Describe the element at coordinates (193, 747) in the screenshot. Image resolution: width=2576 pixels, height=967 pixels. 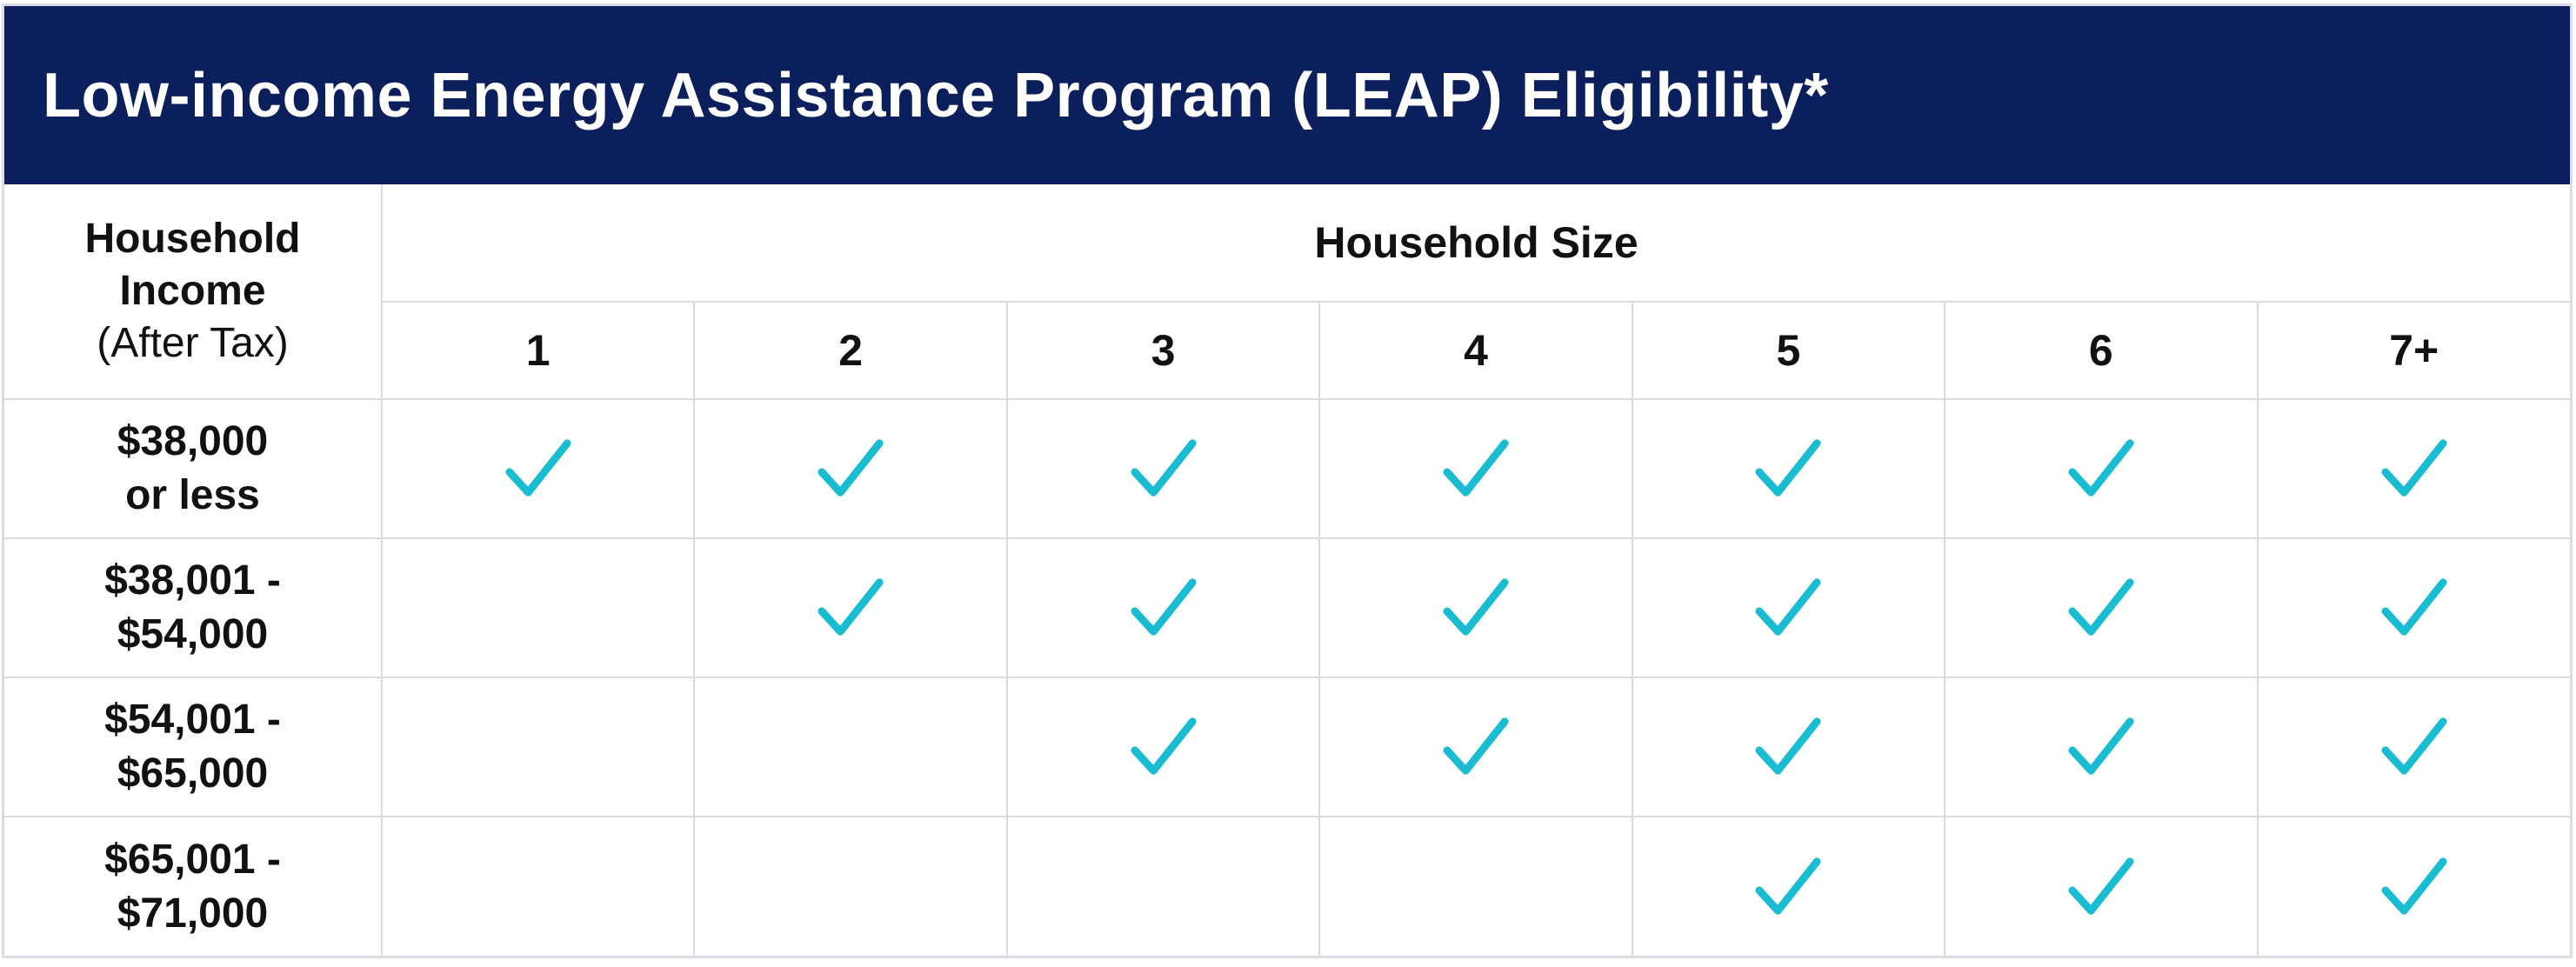
I see `income-range-cell: $54,001 - $65,000` at that location.